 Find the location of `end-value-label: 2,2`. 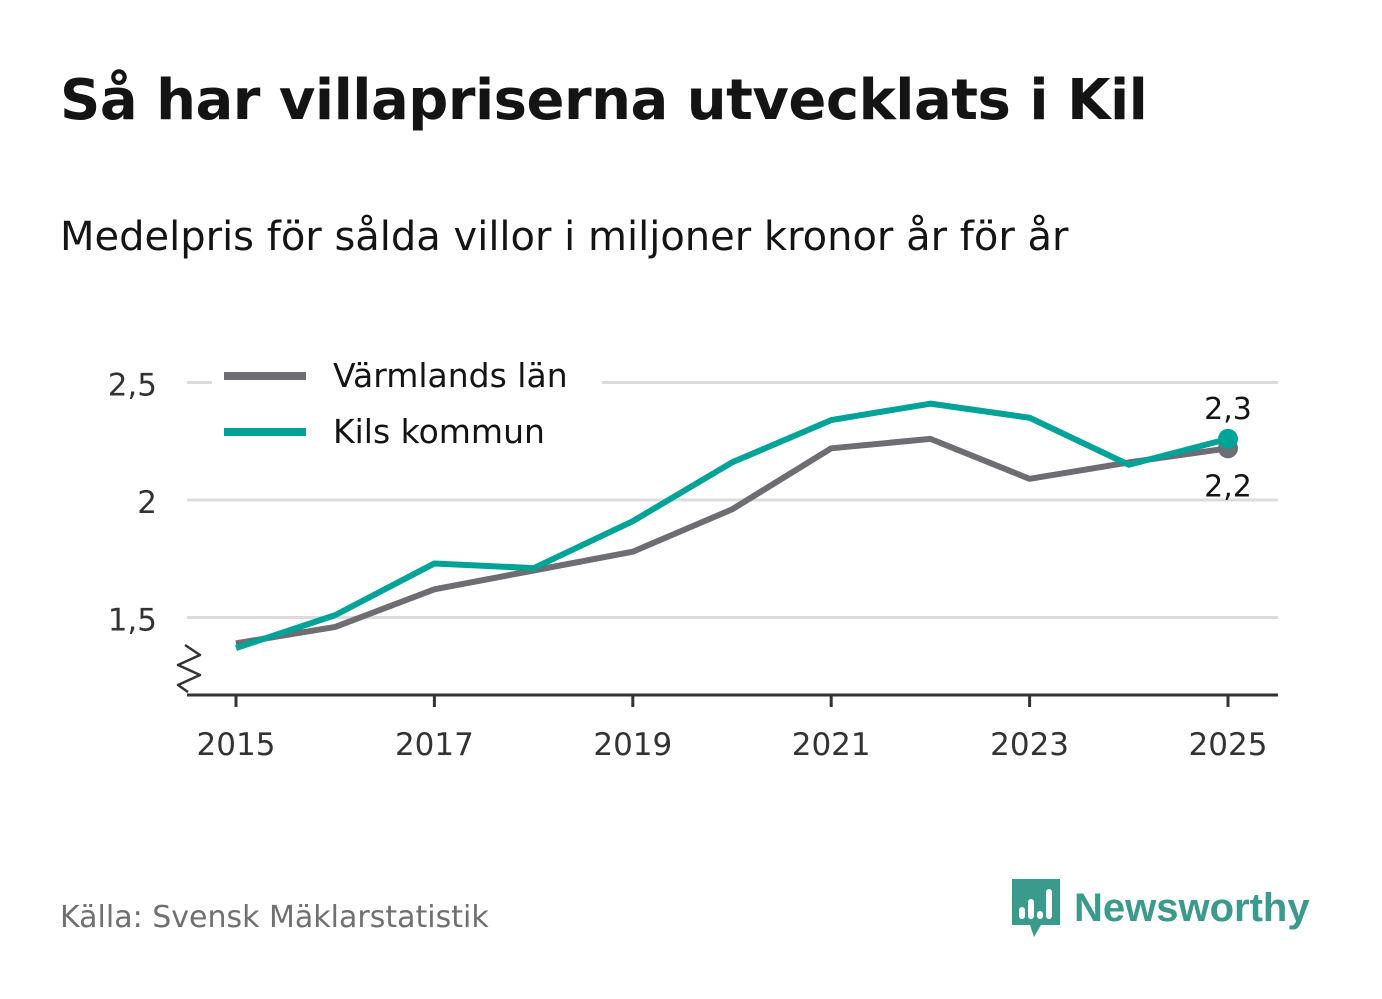

end-value-label: 2,2 is located at coordinates (1228, 486).